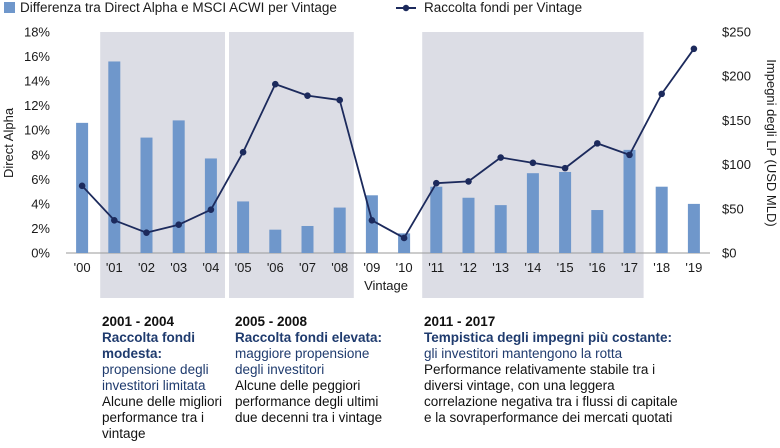 Image resolution: width=780 pixels, height=448 pixels. What do you see at coordinates (82, 267) in the screenshot?
I see `x-tick-0: '00` at bounding box center [82, 267].